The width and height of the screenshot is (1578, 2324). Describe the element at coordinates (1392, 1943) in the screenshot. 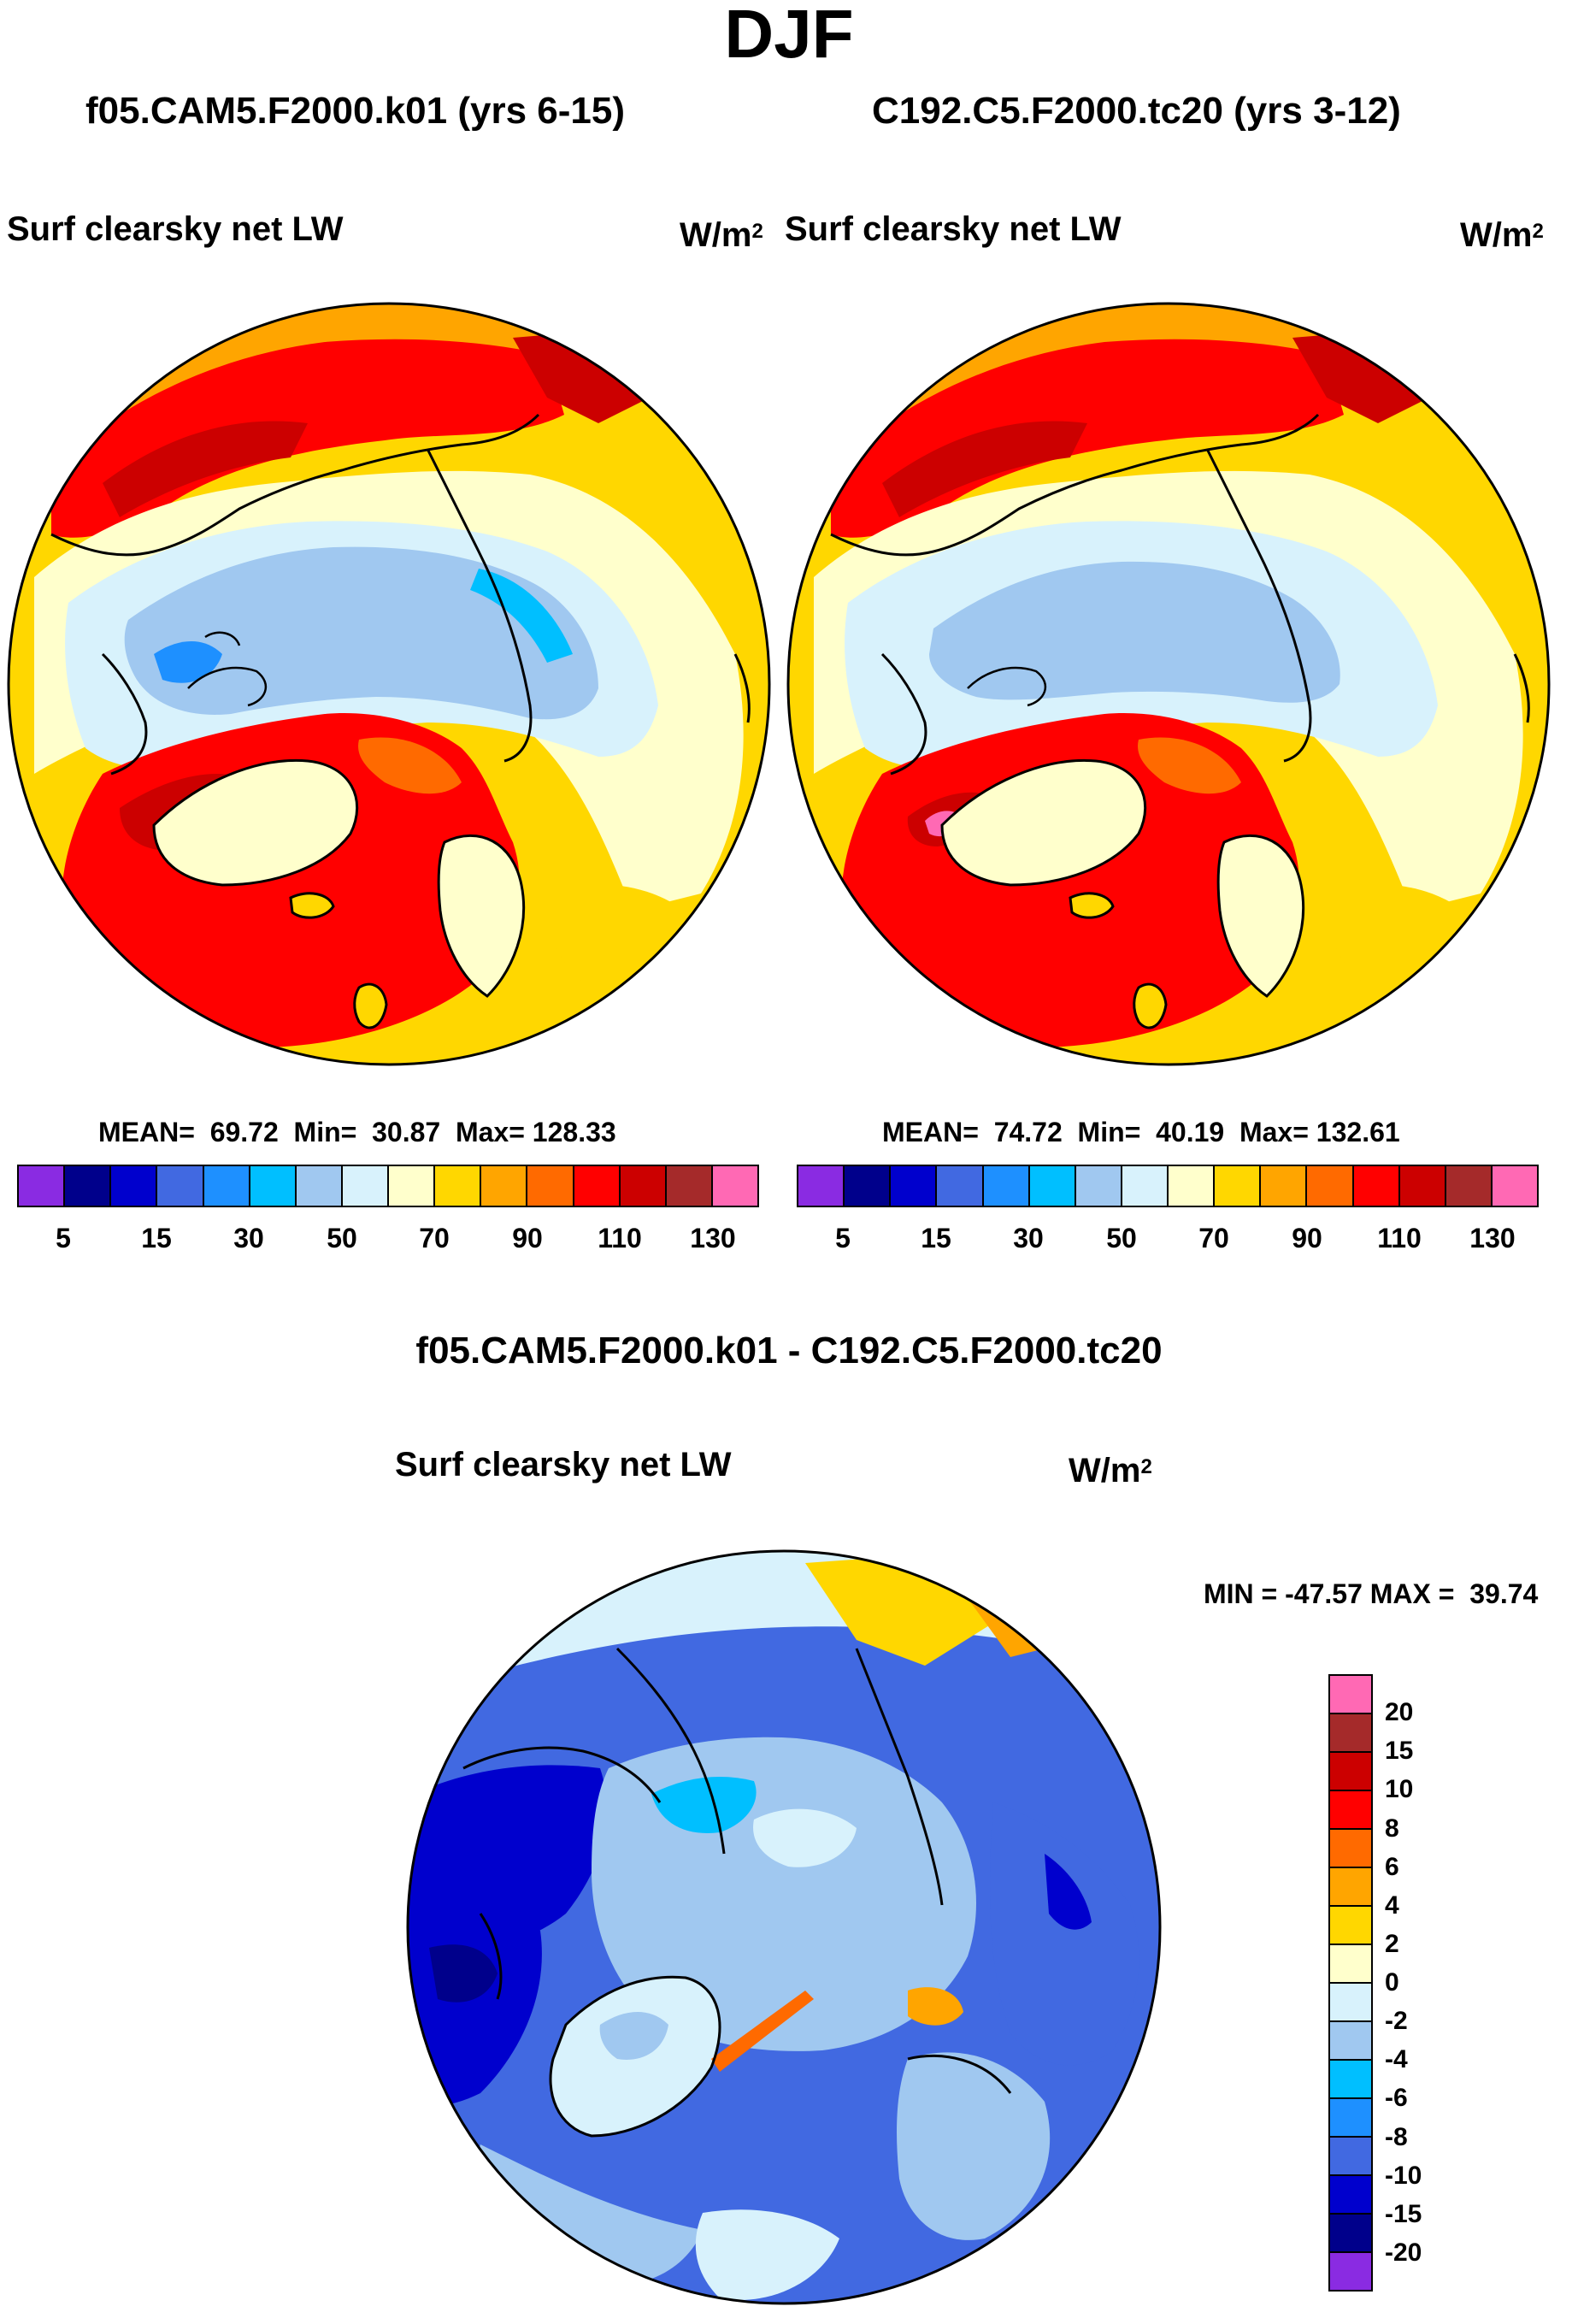

I see `colorbar-tick-label: 2` at that location.